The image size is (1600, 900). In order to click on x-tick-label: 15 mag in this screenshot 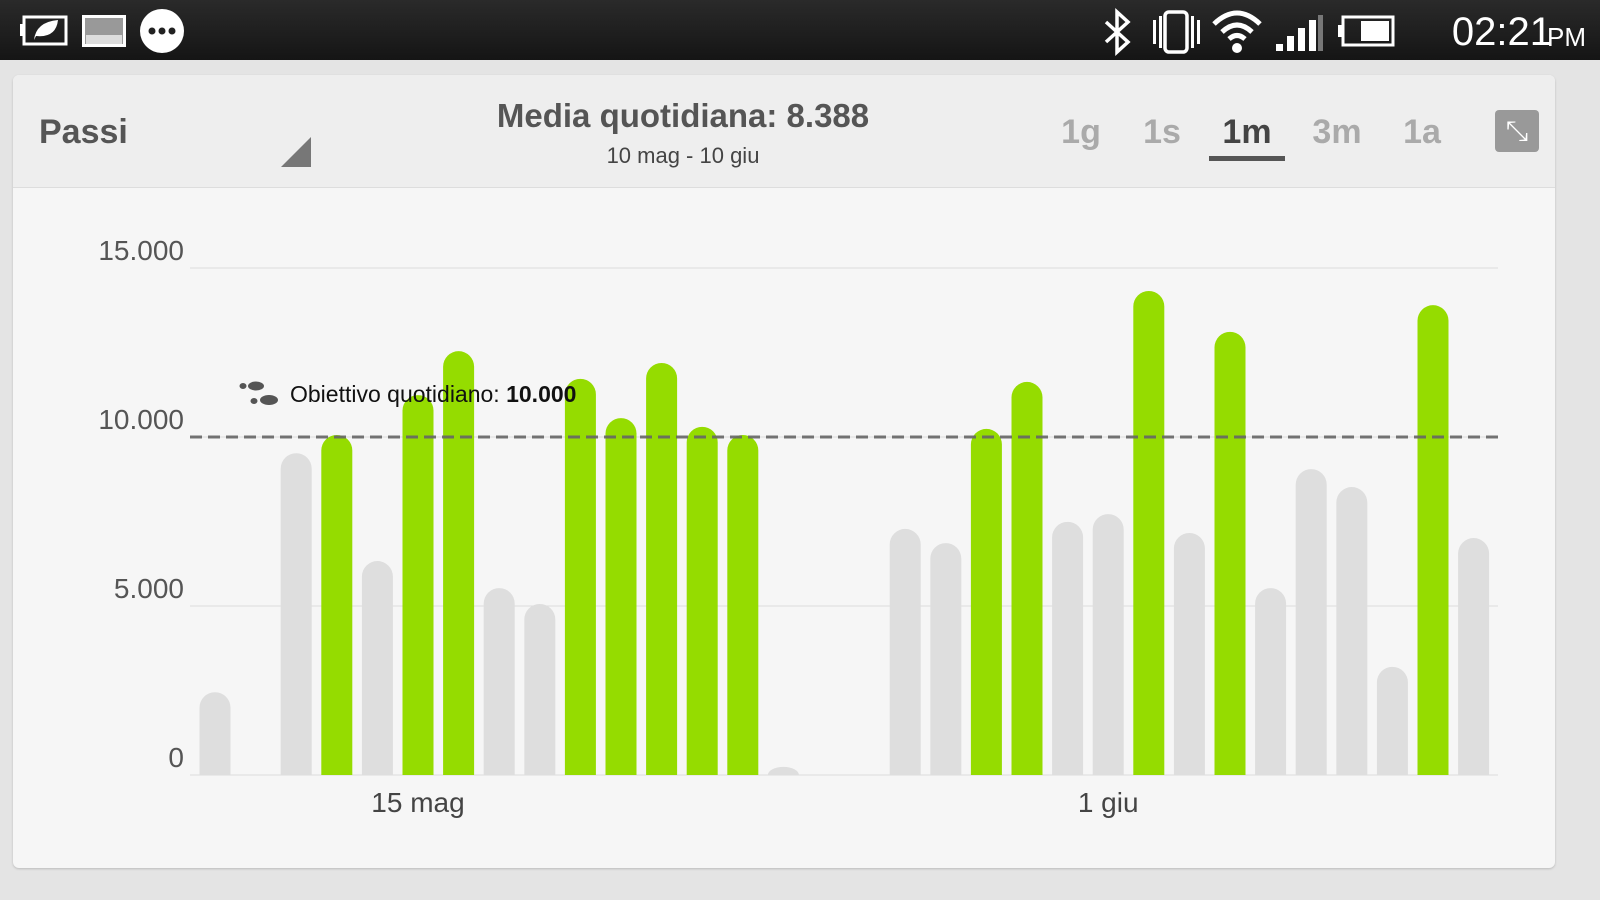, I will do `click(417, 802)`.